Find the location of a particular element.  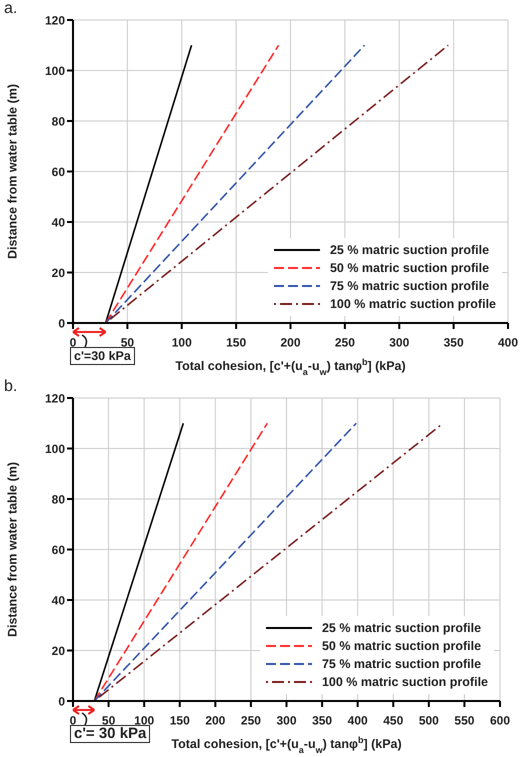

x-tick-label: 500 is located at coordinates (429, 721).